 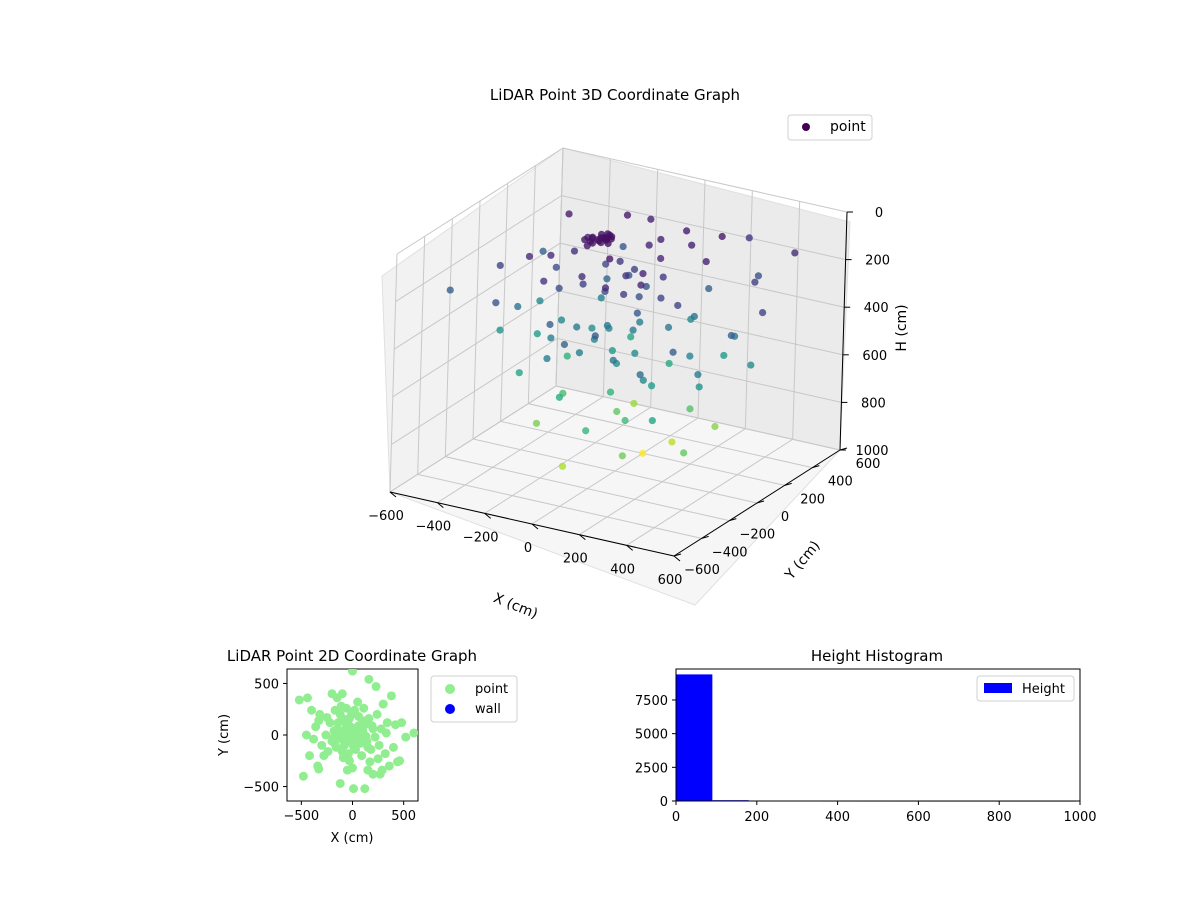 What do you see at coordinates (403, 816) in the screenshot?
I see `x-tick-label-2d: 500` at bounding box center [403, 816].